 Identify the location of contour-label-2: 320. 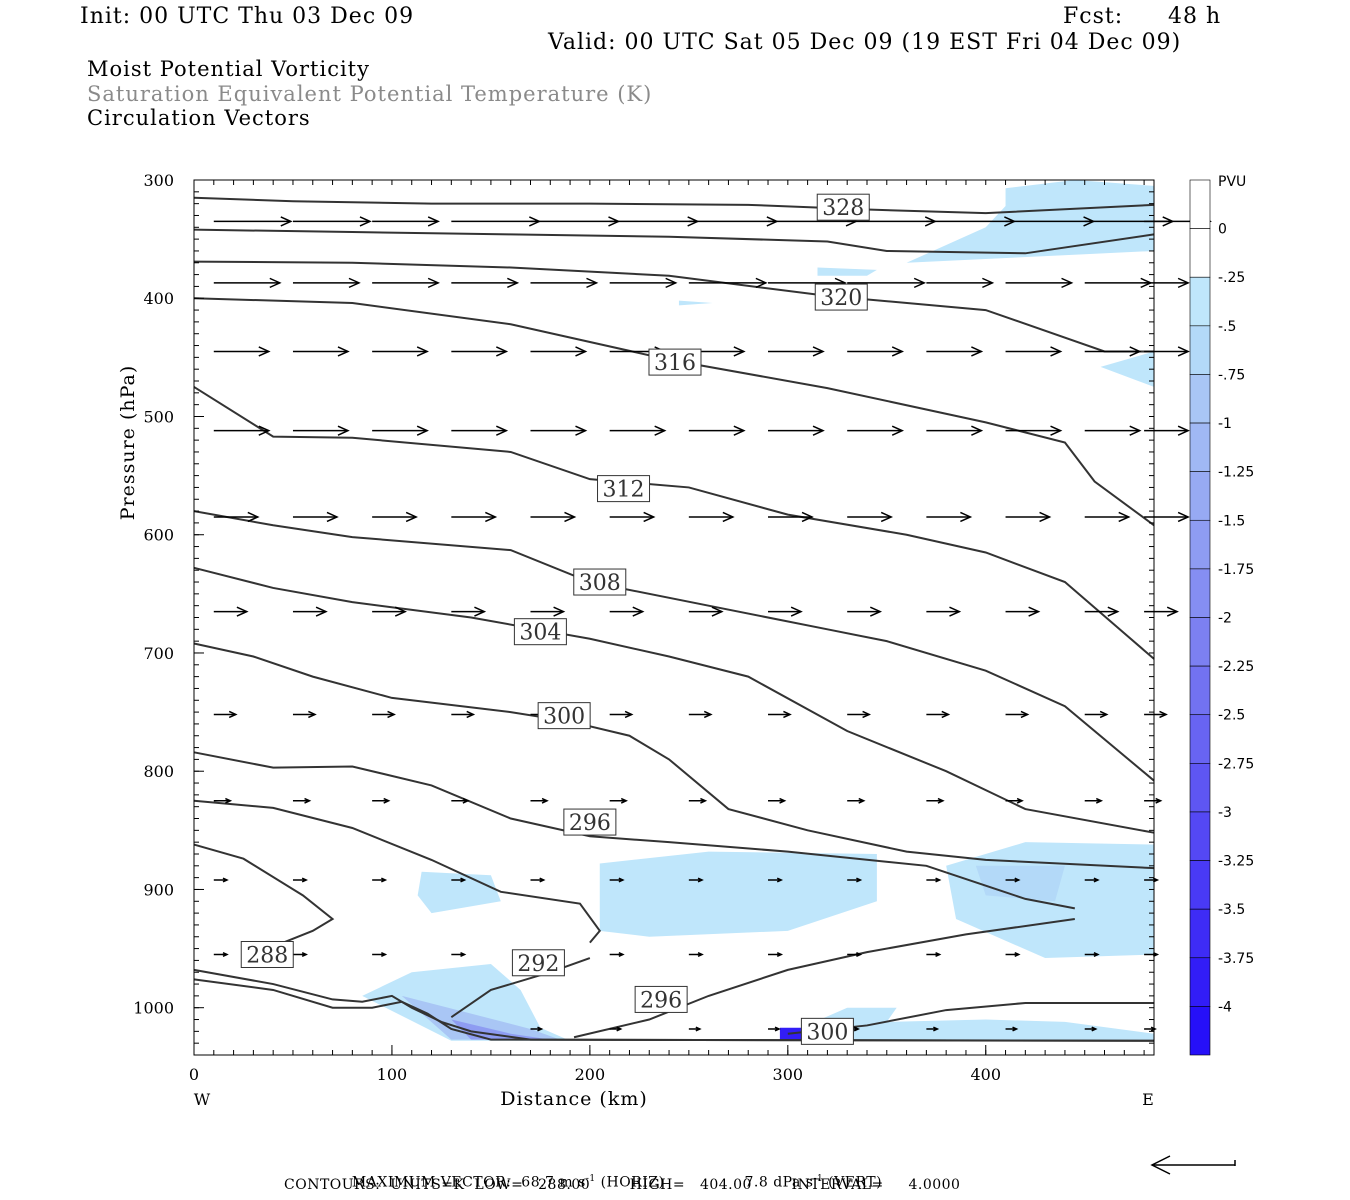
(841, 297).